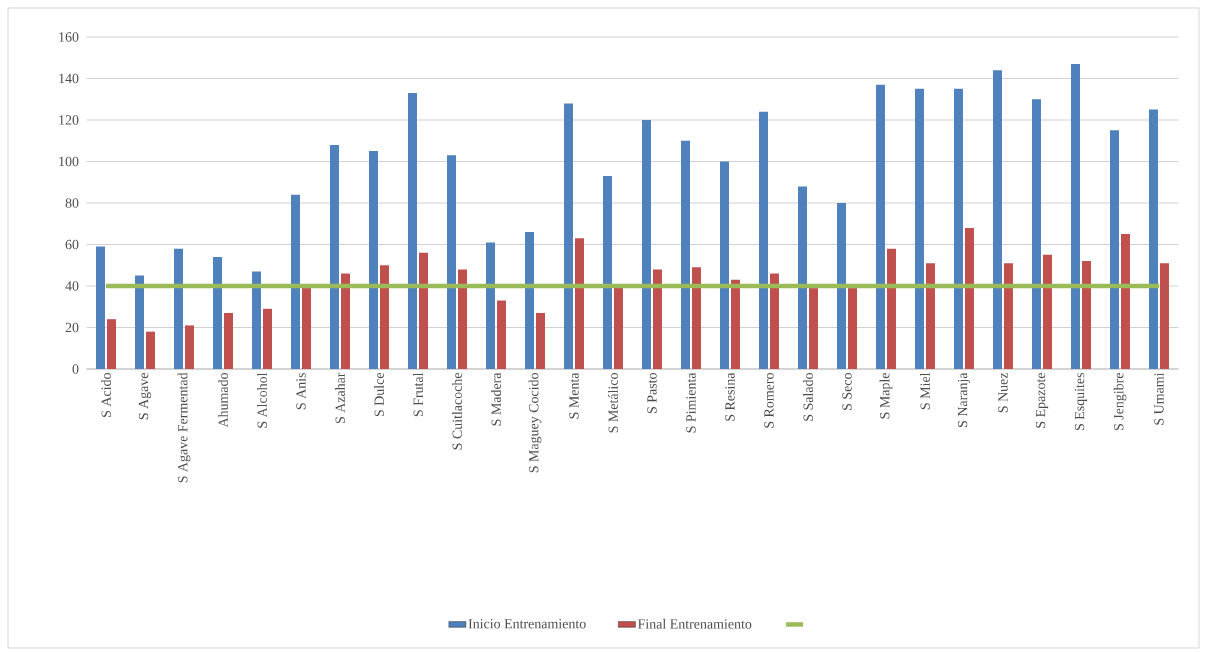 Image resolution: width=1207 pixels, height=652 pixels. I want to click on x-tick-label: S Seco, so click(847, 391).